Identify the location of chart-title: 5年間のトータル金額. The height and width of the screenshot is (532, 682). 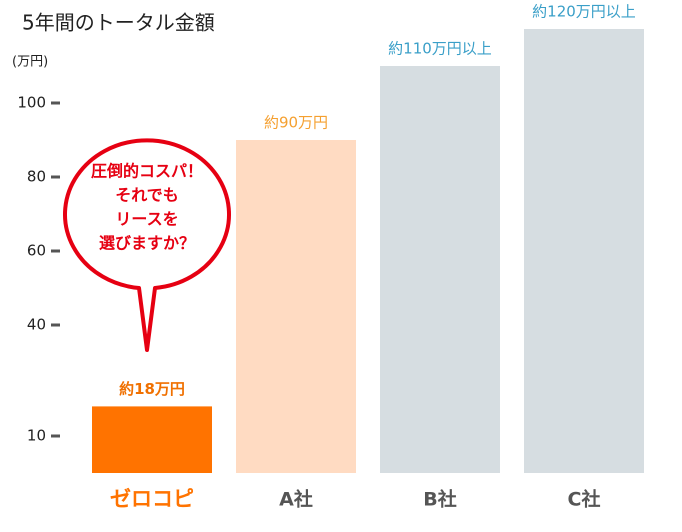
(118, 23).